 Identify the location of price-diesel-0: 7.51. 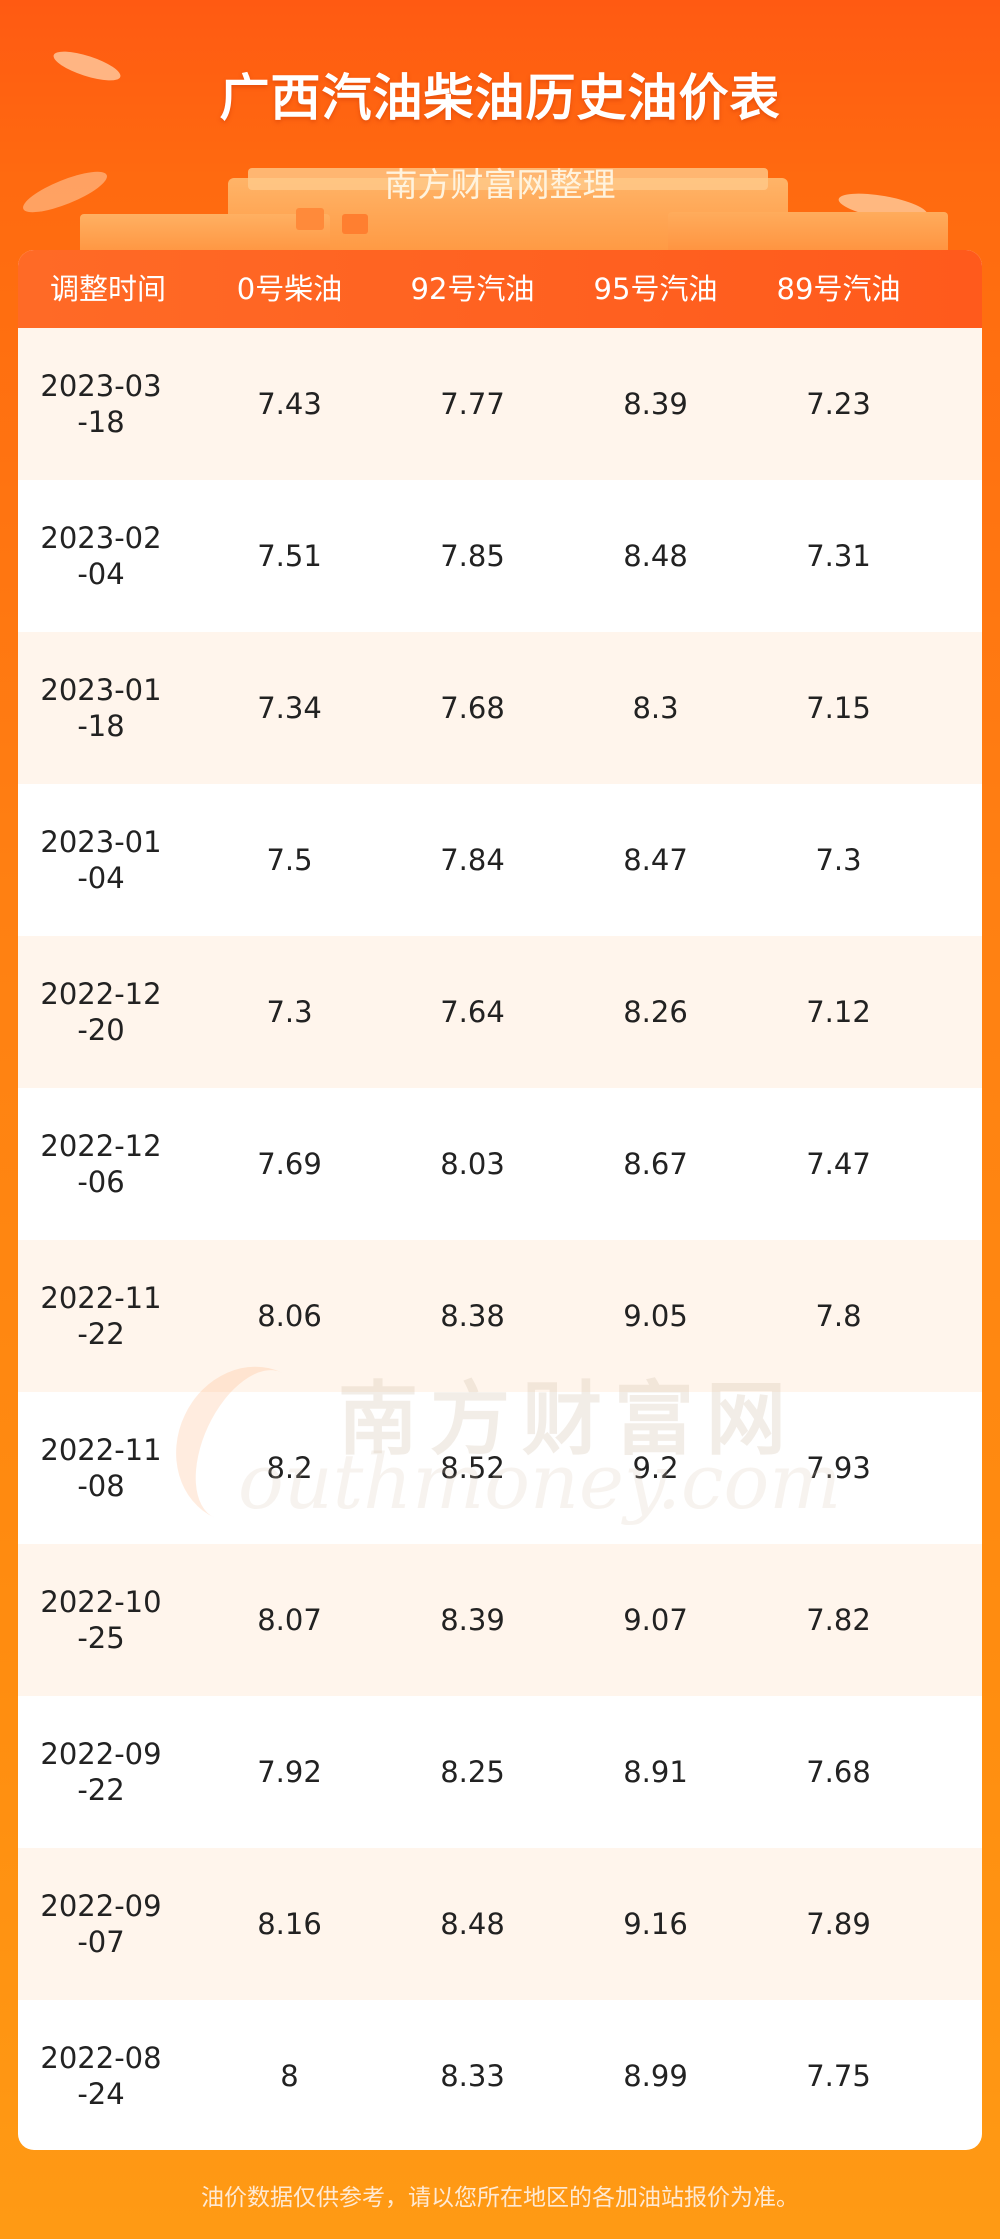
(289, 556).